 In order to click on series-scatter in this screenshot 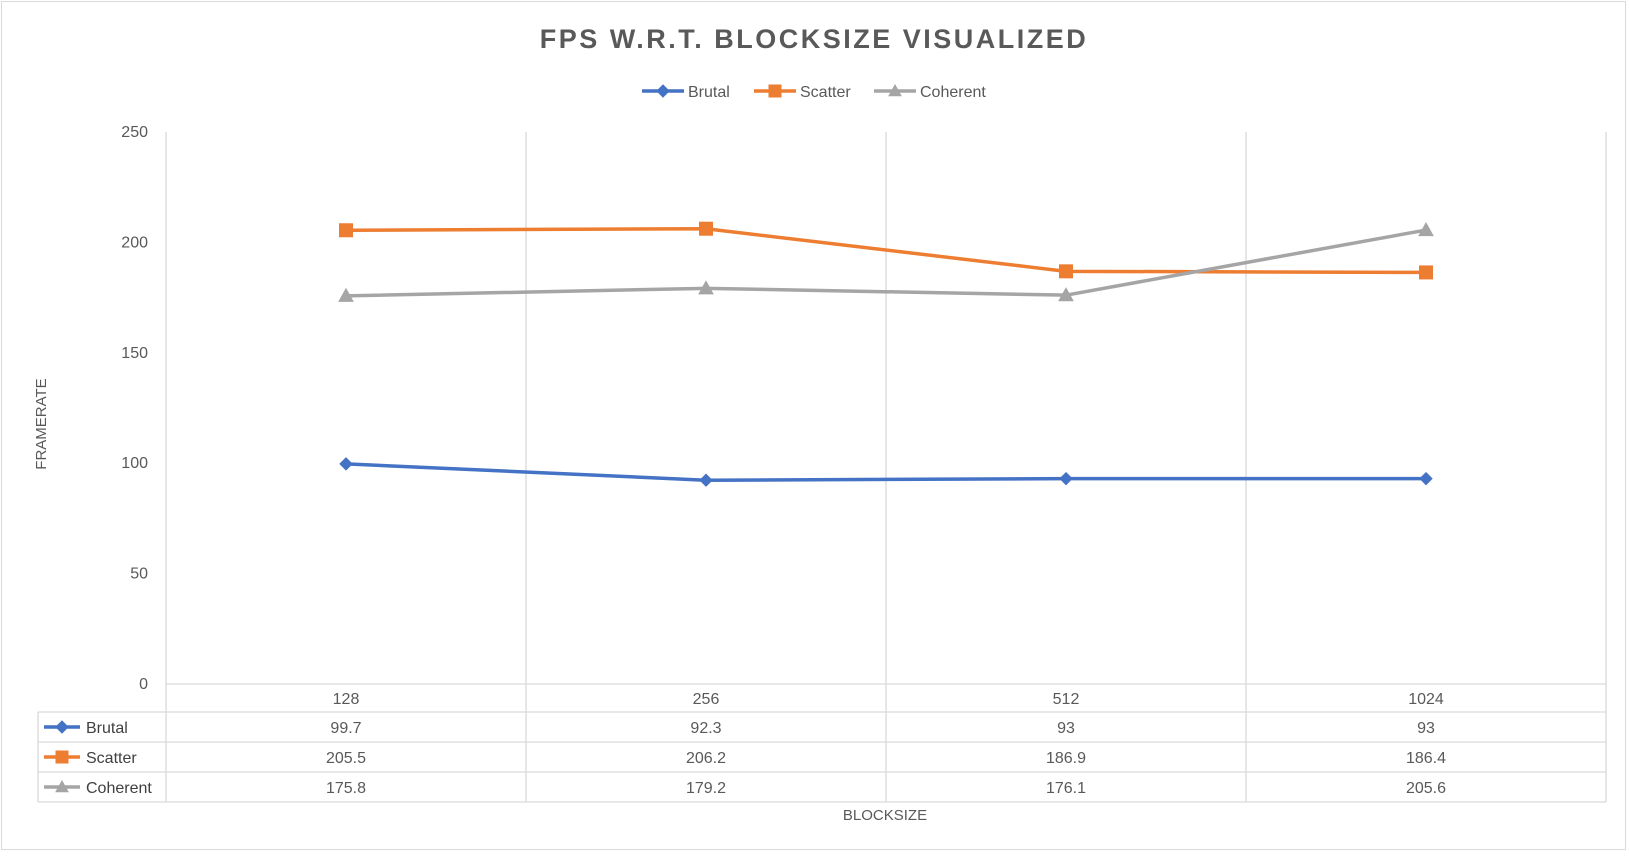, I will do `click(886, 250)`.